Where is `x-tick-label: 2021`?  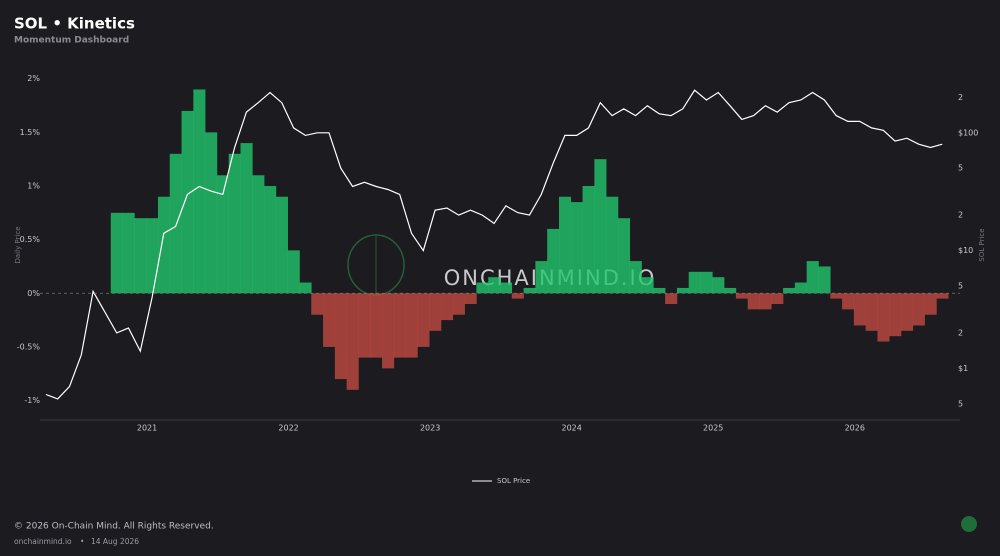
x-tick-label: 2021 is located at coordinates (147, 428).